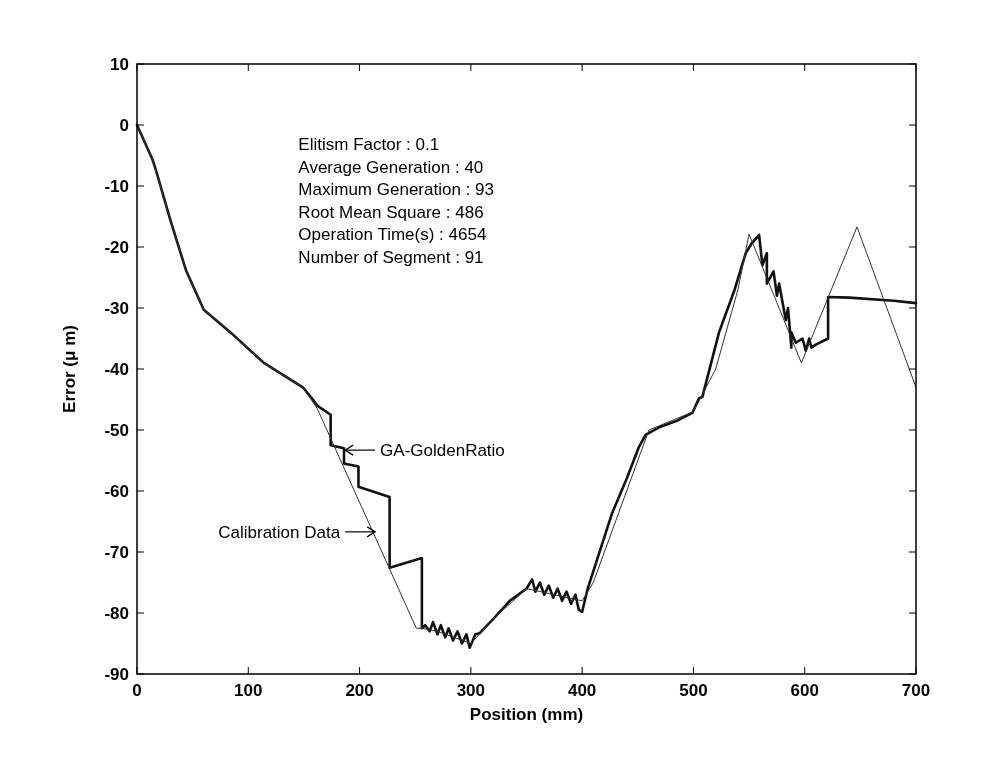 Image resolution: width=1006 pixels, height=759 pixels. Describe the element at coordinates (442, 451) in the screenshot. I see `annotation: GA-GoldenRatio` at that location.